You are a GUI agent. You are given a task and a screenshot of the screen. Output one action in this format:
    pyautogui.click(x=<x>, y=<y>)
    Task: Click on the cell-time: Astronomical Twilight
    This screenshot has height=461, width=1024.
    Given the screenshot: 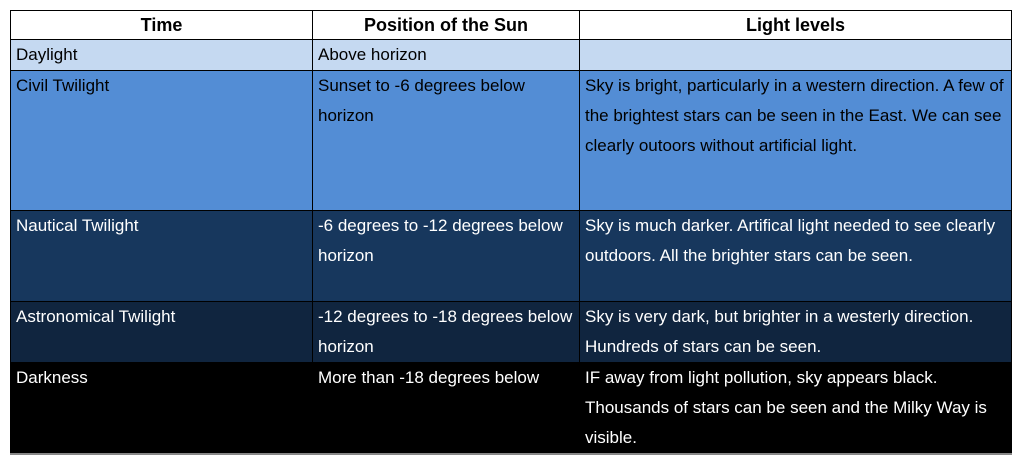 What is the action you would take?
    pyautogui.click(x=161, y=332)
    